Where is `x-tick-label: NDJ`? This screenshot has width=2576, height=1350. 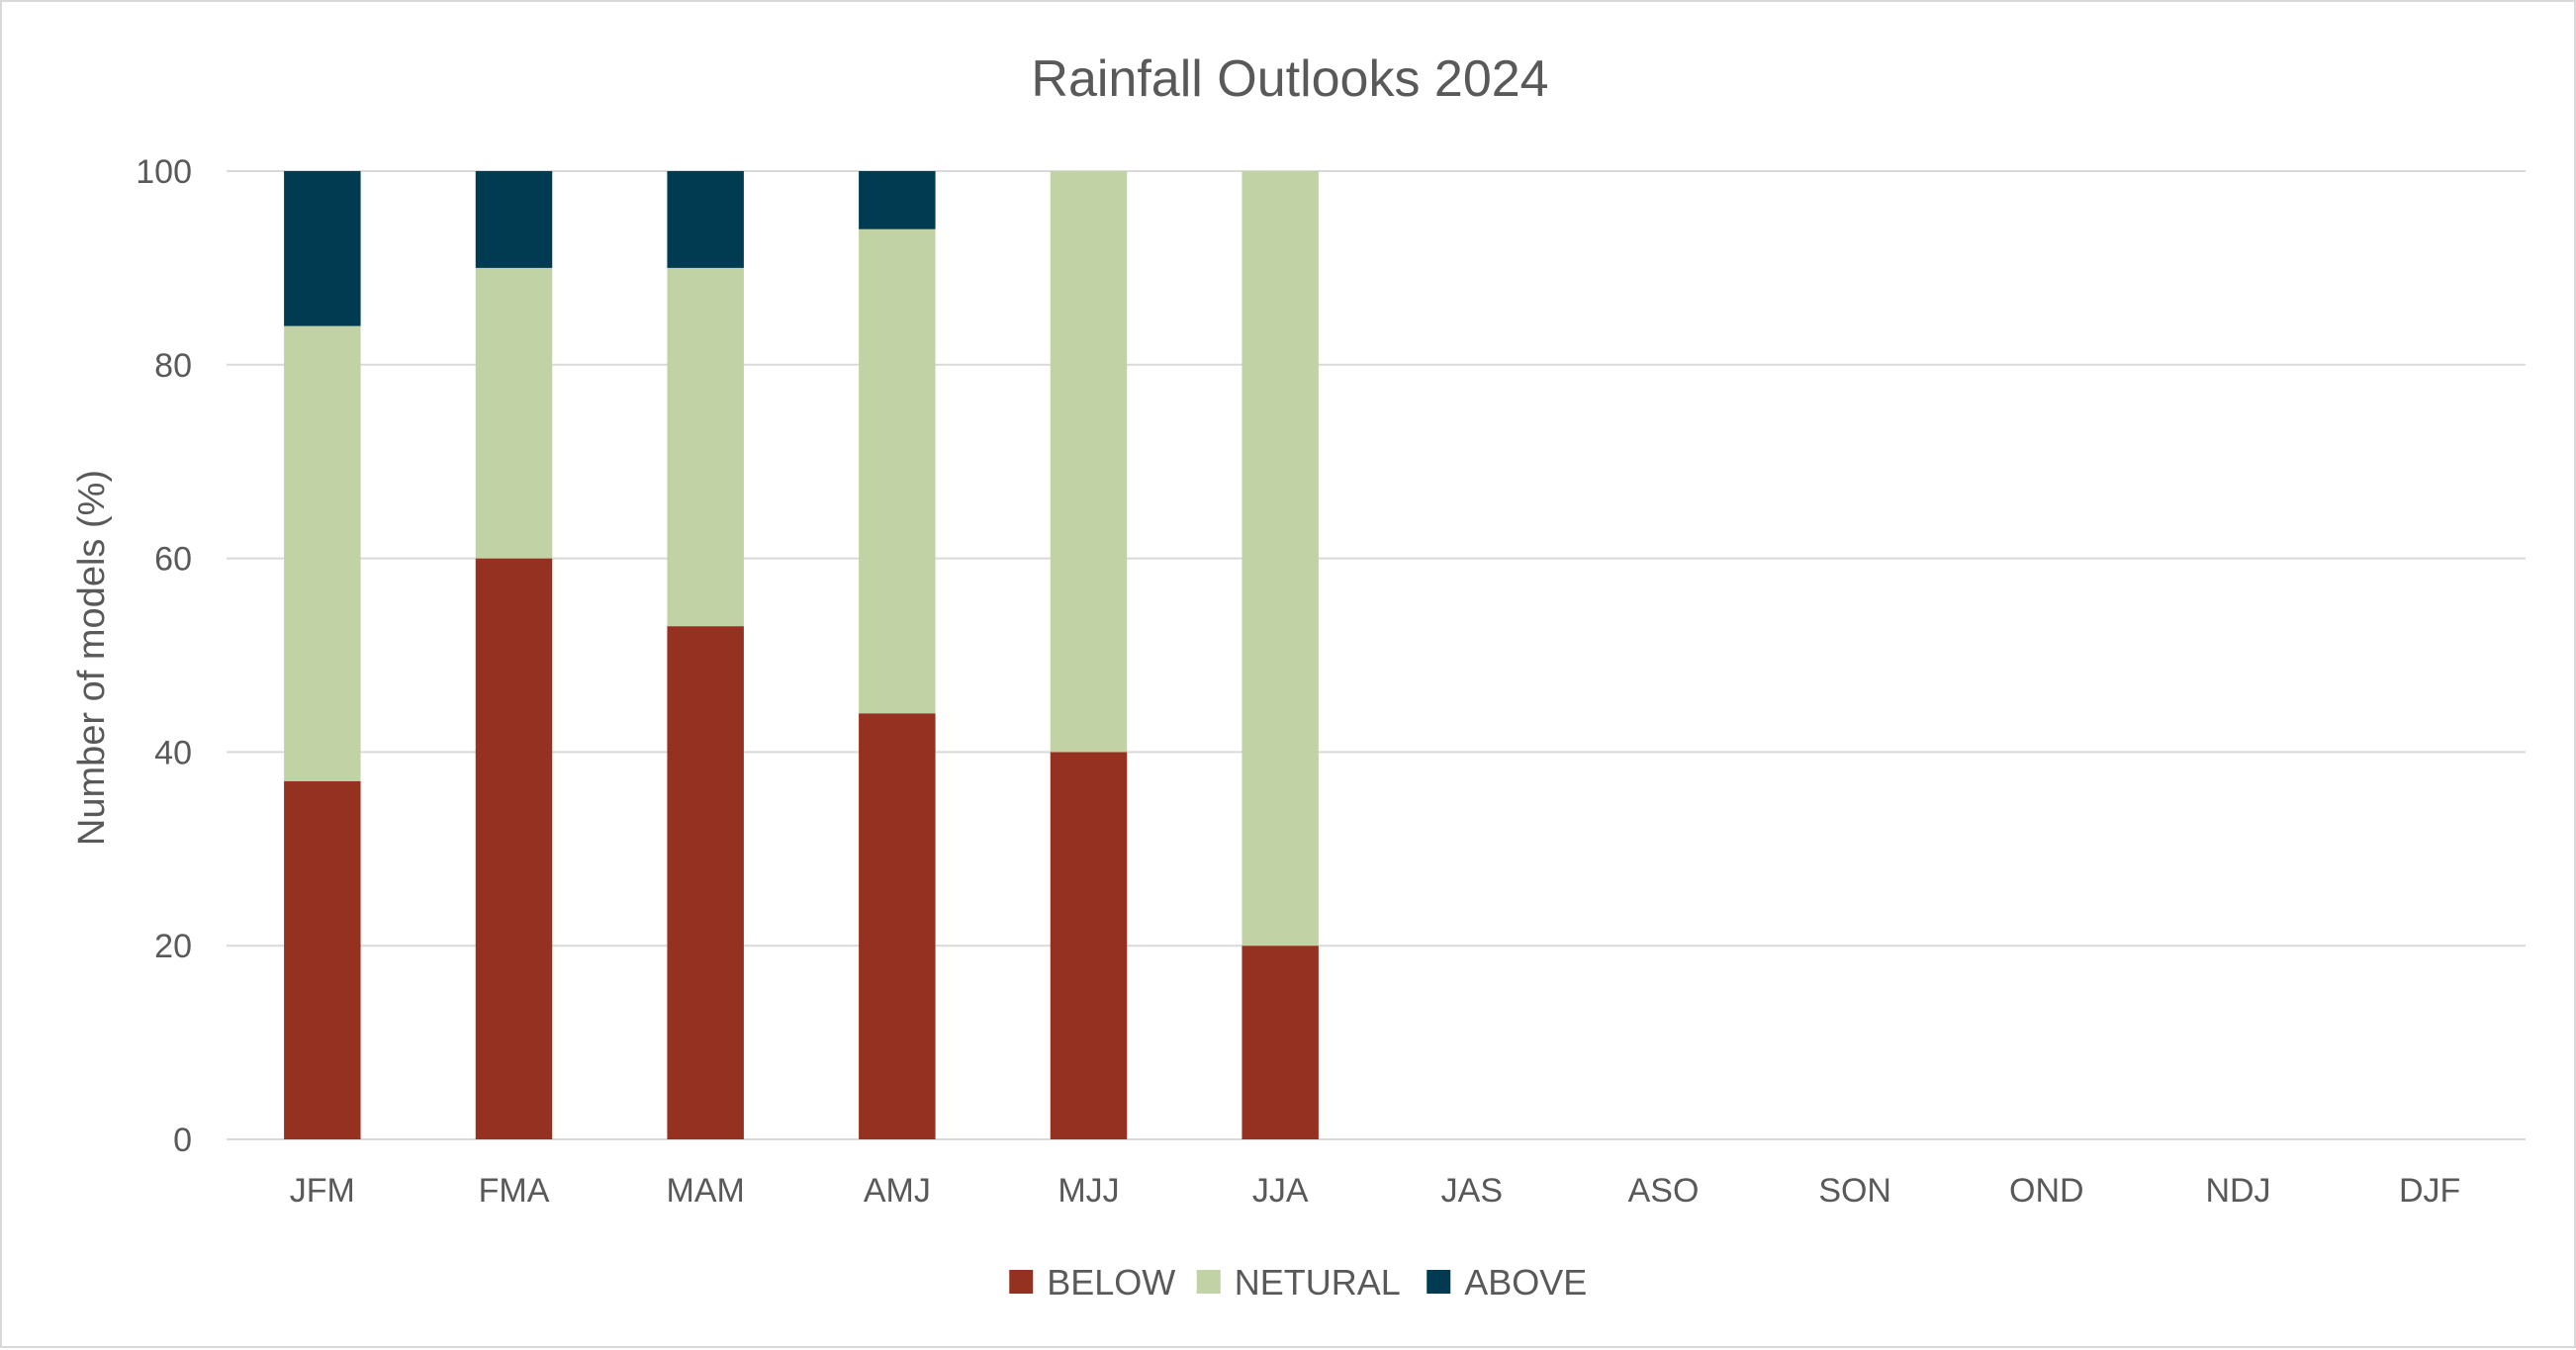
x-tick-label: NDJ is located at coordinates (2237, 1191).